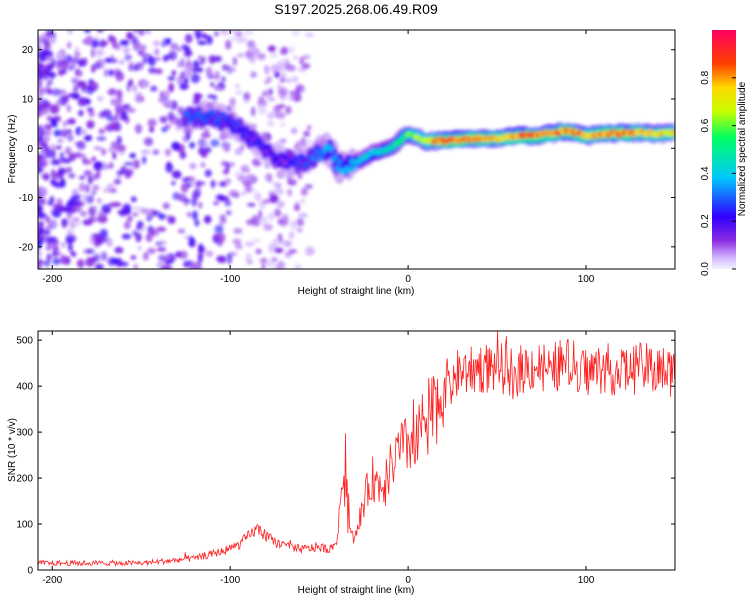 The width and height of the screenshot is (750, 600). Describe the element at coordinates (705, 77) in the screenshot. I see `colorbar-tick-label: 0.8` at that location.